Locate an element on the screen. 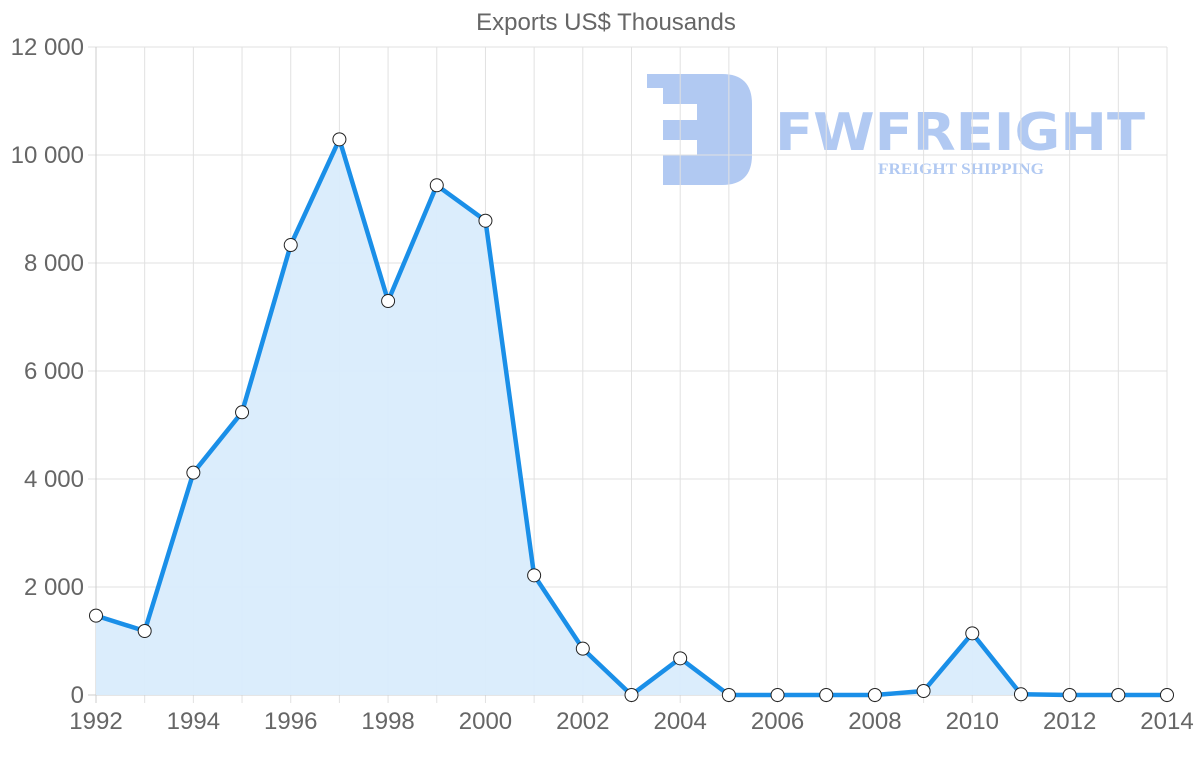 The image size is (1200, 763). y-tick-label: 12 000 is located at coordinates (47, 47).